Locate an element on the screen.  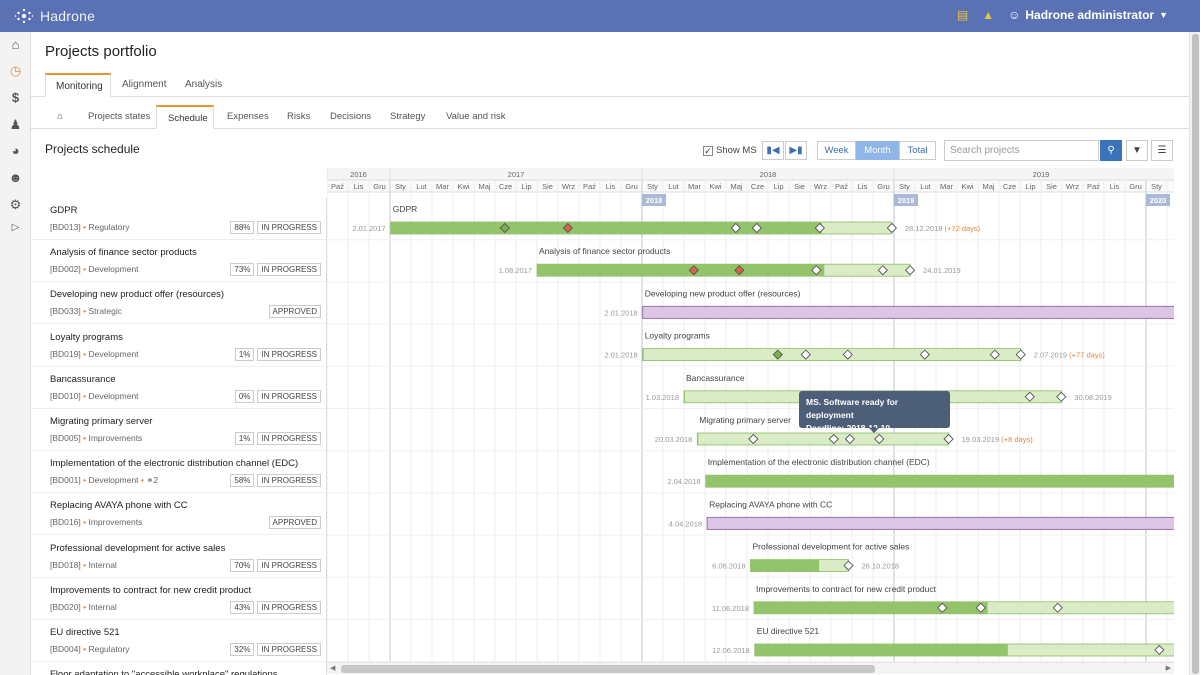
show-ms-checkbox: ✓ is located at coordinates (708, 150).